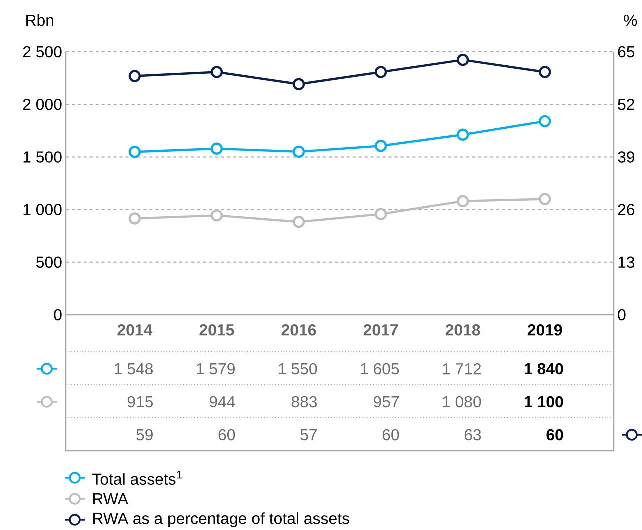  What do you see at coordinates (141, 402) in the screenshot?
I see `data-label: 915` at bounding box center [141, 402].